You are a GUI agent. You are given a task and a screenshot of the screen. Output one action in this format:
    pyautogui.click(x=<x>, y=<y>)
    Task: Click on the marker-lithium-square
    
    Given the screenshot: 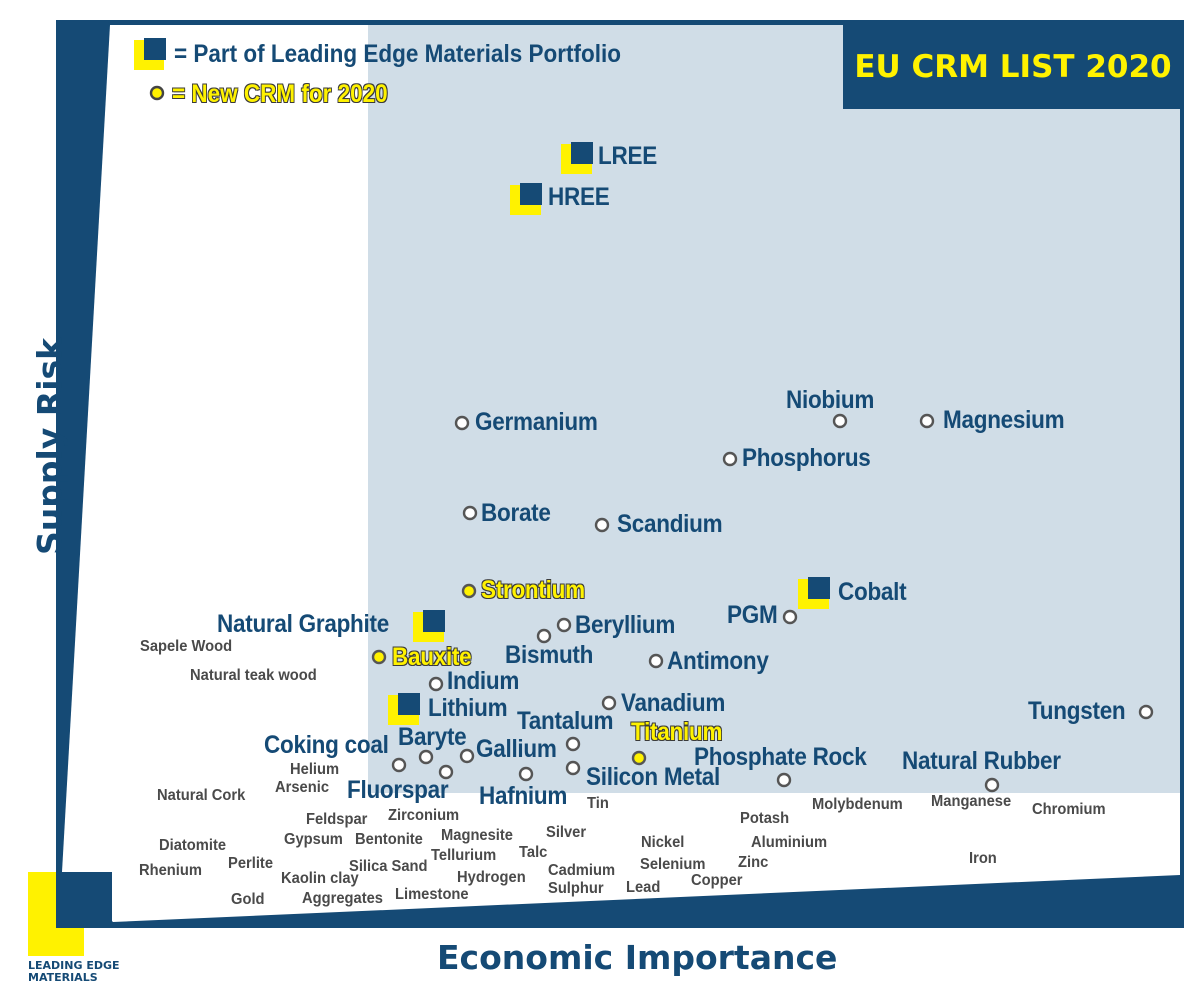 What is the action you would take?
    pyautogui.click(x=404, y=709)
    